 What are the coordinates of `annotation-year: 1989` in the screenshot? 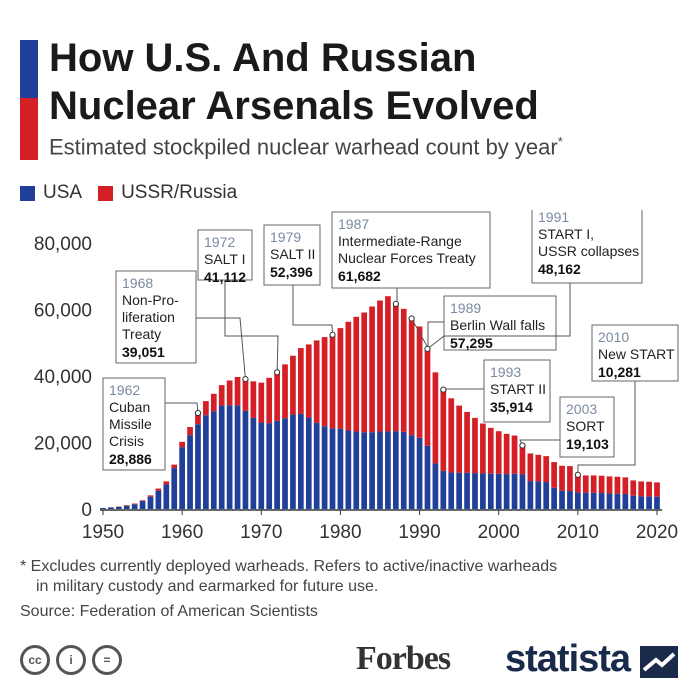 It's located at (465, 308).